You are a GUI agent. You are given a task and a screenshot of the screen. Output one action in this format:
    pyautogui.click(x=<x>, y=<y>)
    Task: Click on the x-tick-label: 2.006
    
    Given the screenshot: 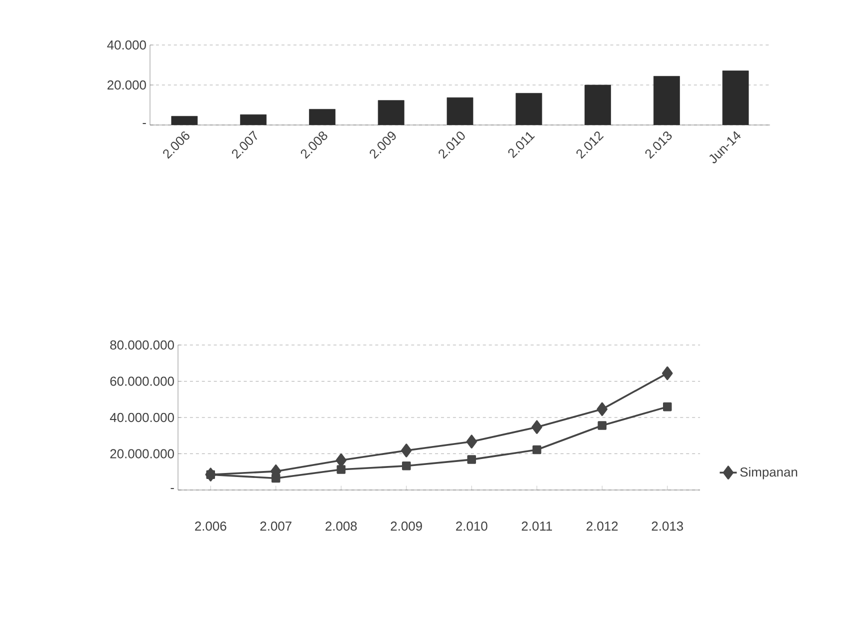 What is the action you would take?
    pyautogui.click(x=210, y=526)
    